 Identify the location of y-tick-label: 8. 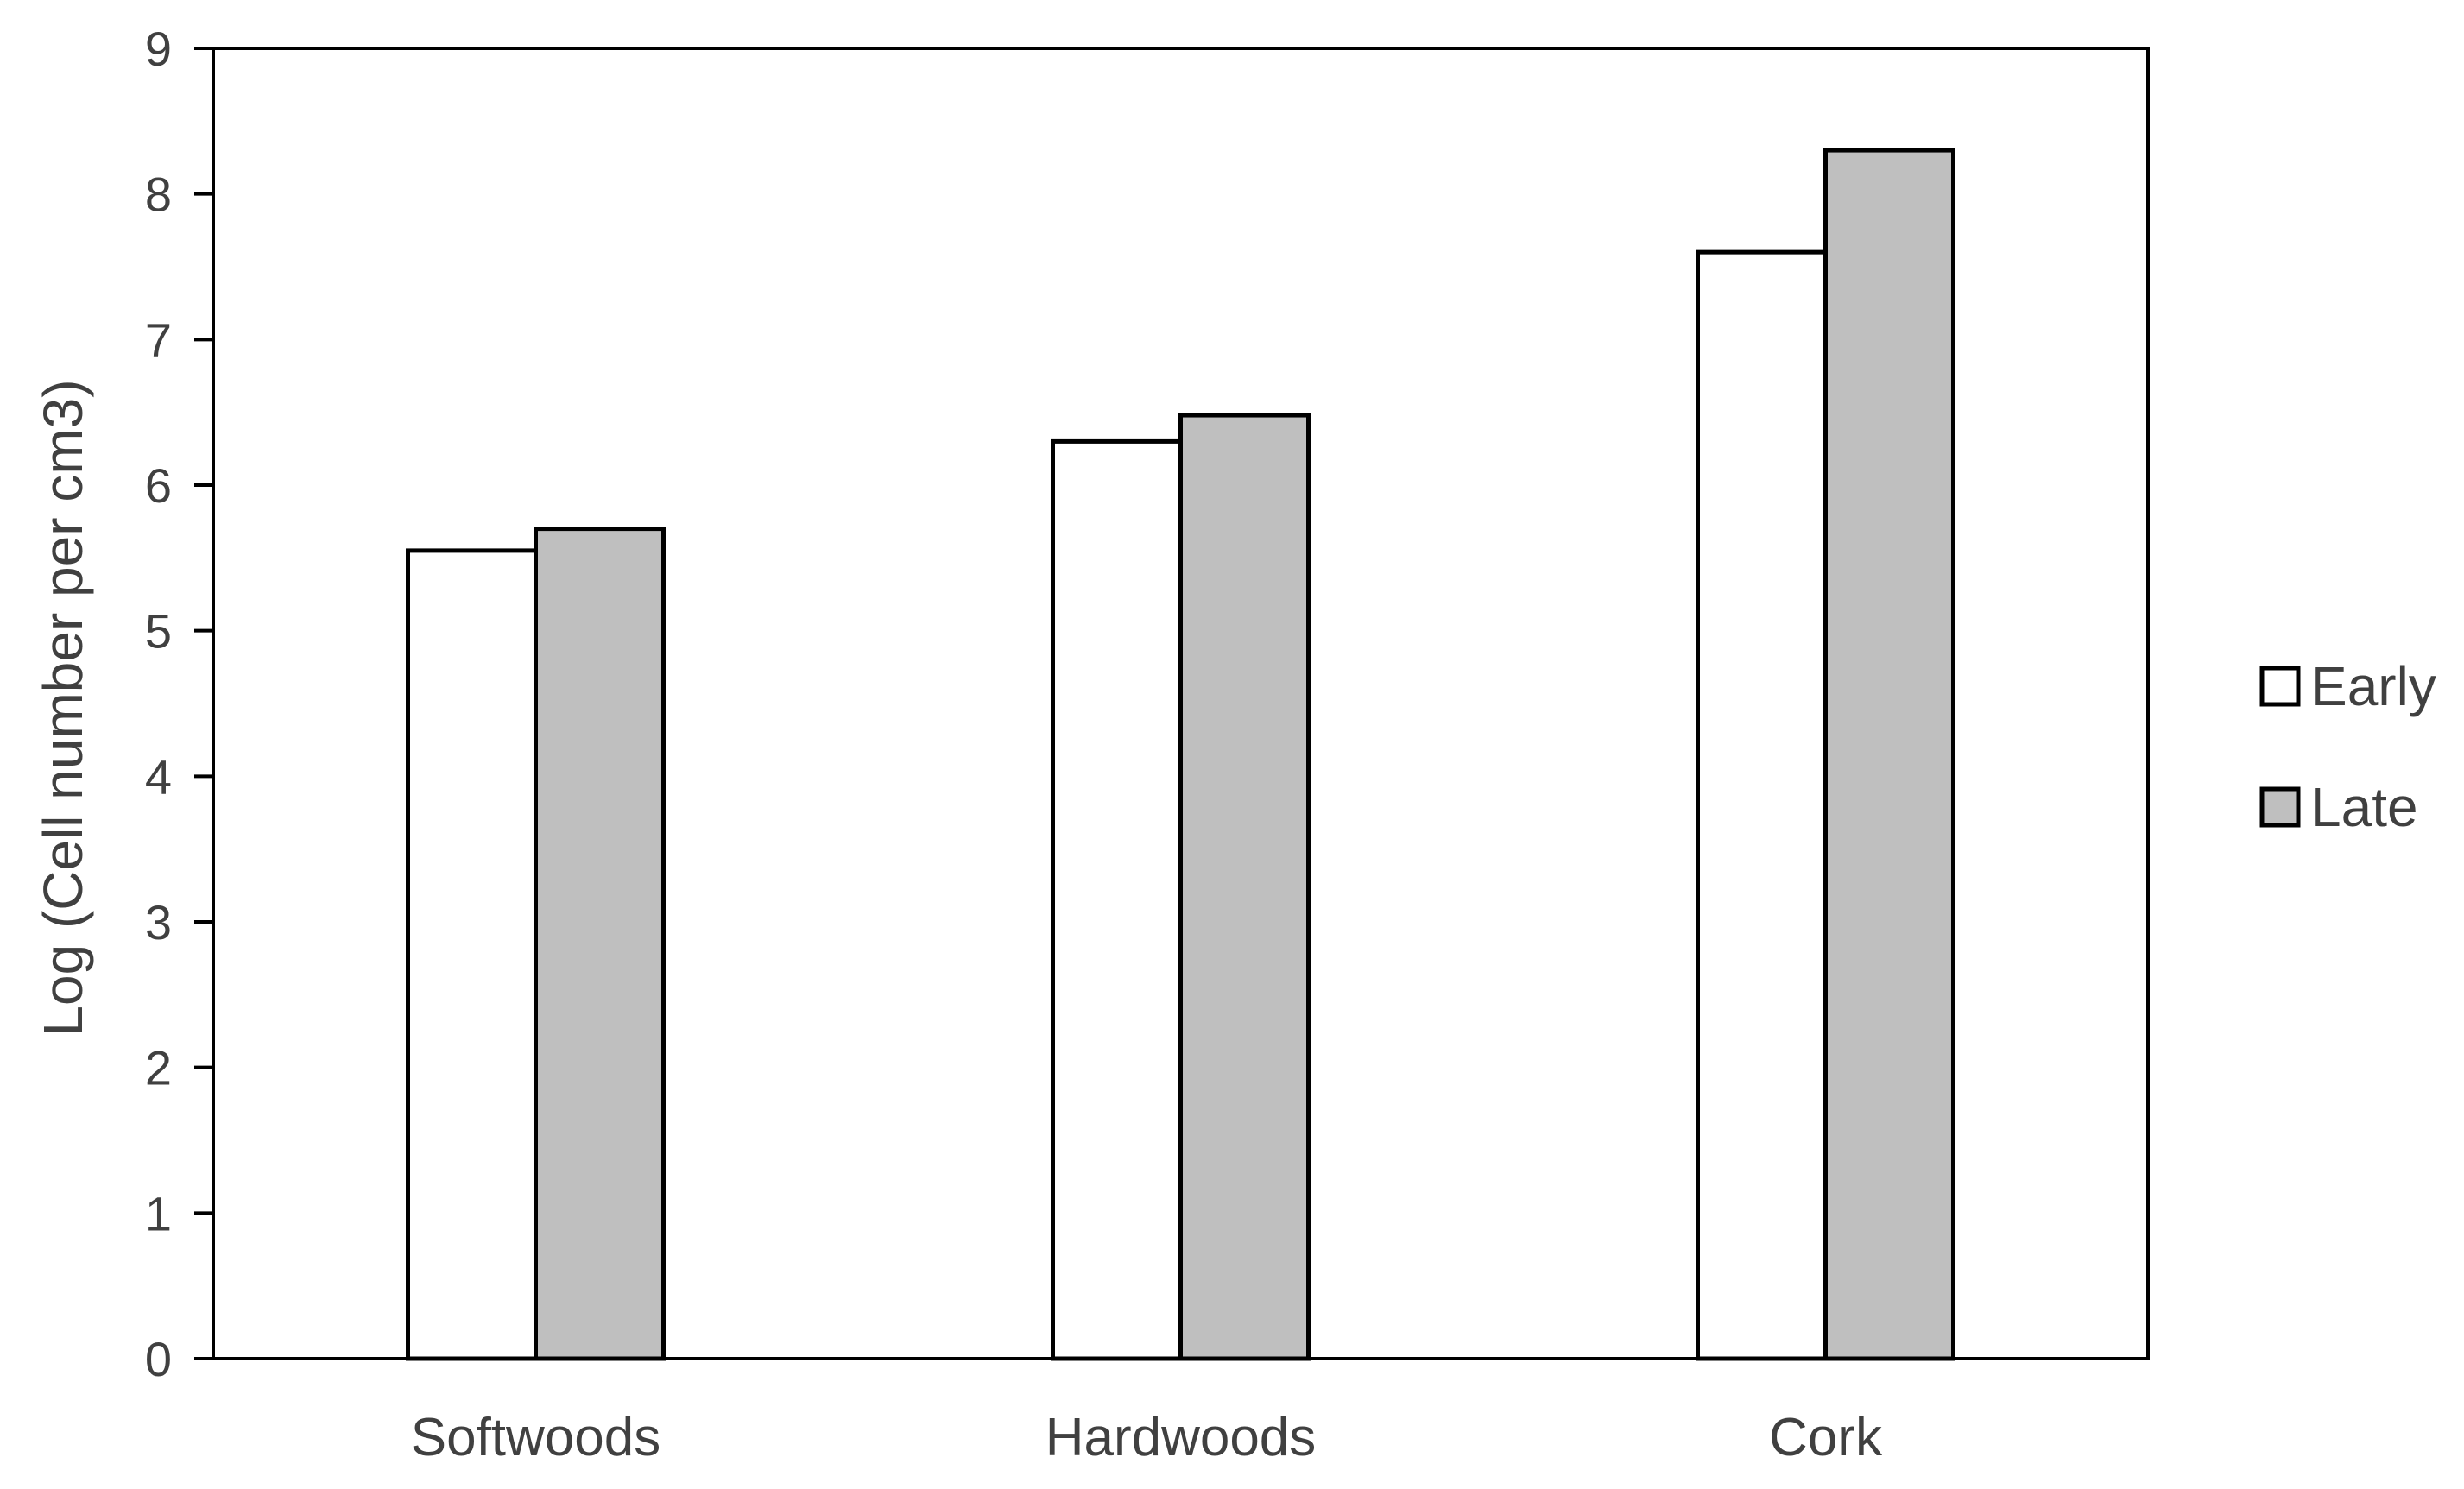
(158, 194).